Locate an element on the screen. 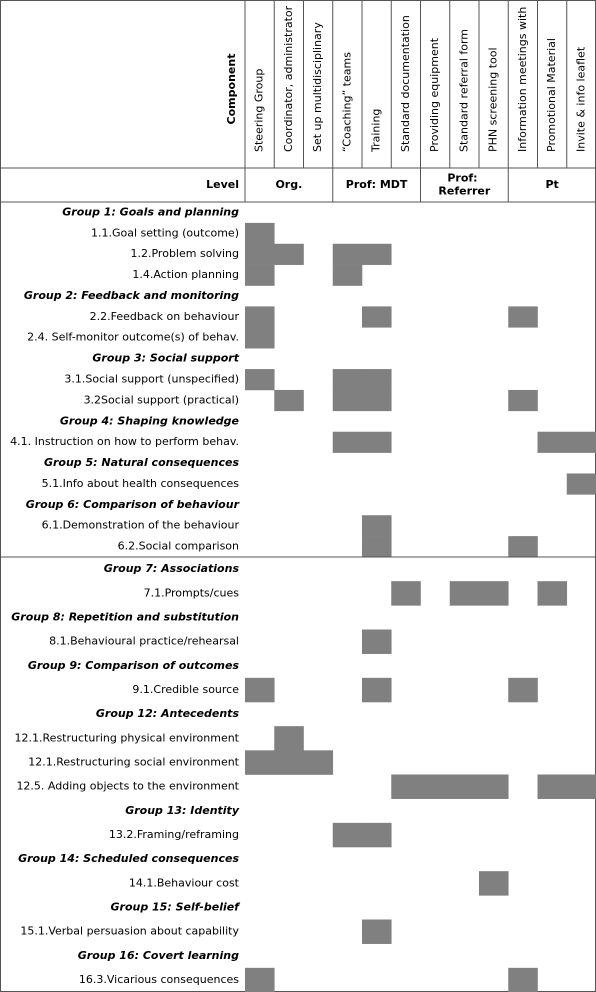 The image size is (596, 992). column-header: Steering Group is located at coordinates (259, 110).